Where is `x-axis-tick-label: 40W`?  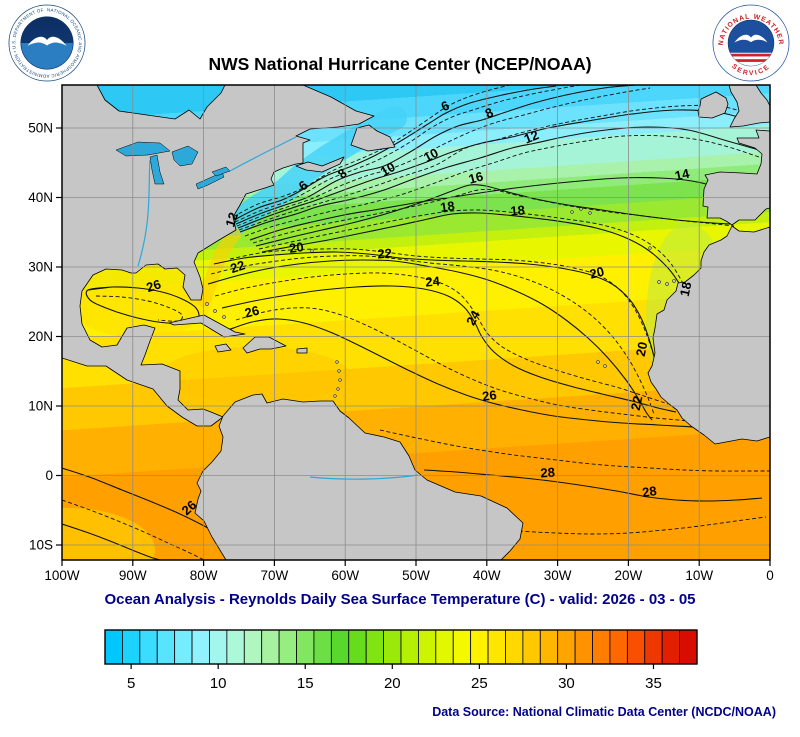 x-axis-tick-label: 40W is located at coordinates (487, 575).